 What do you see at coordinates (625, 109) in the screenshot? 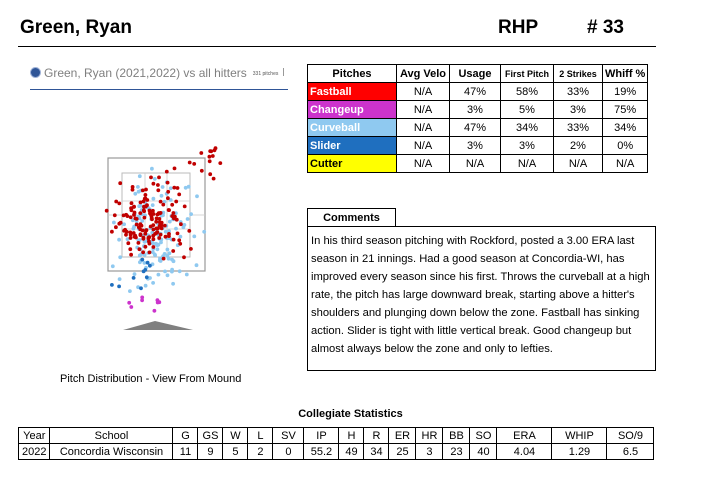
I see `pitch-stat-cell: 75%` at bounding box center [625, 109].